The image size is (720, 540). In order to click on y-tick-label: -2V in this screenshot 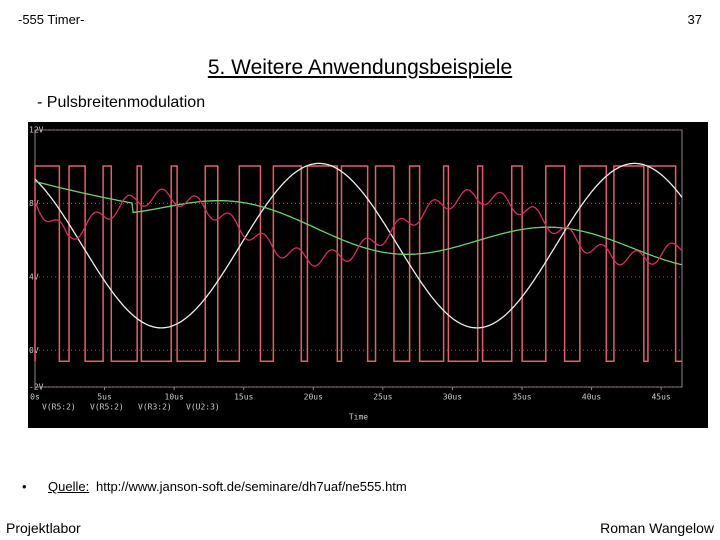, I will do `click(36, 387)`.